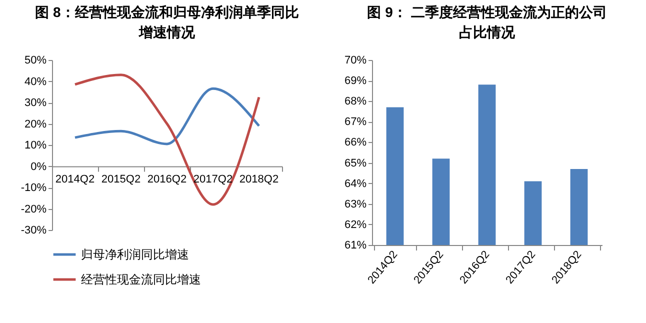 The height and width of the screenshot is (323, 646). What do you see at coordinates (33, 209) in the screenshot?
I see `y-tick-label: -20%` at bounding box center [33, 209].